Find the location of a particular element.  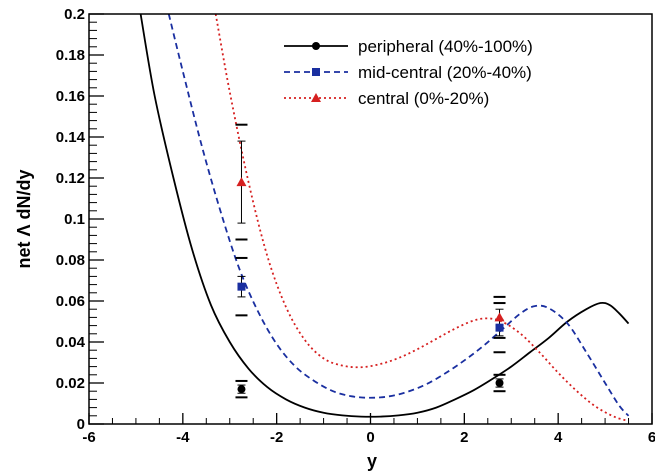

x-tick-label: 6 is located at coordinates (651, 437).